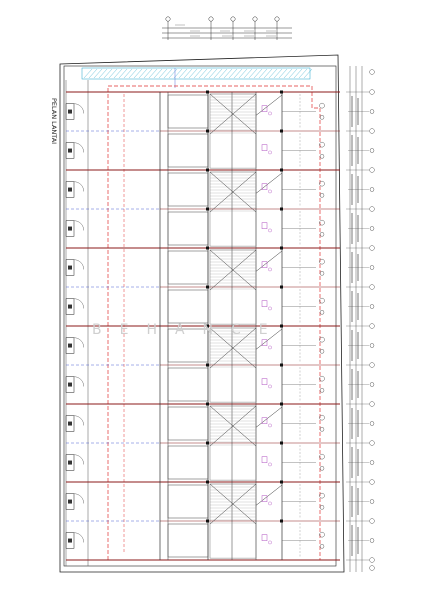 The width and height of the screenshot is (424, 600). I want to click on hatch-pattern-top, so click(198, 73).